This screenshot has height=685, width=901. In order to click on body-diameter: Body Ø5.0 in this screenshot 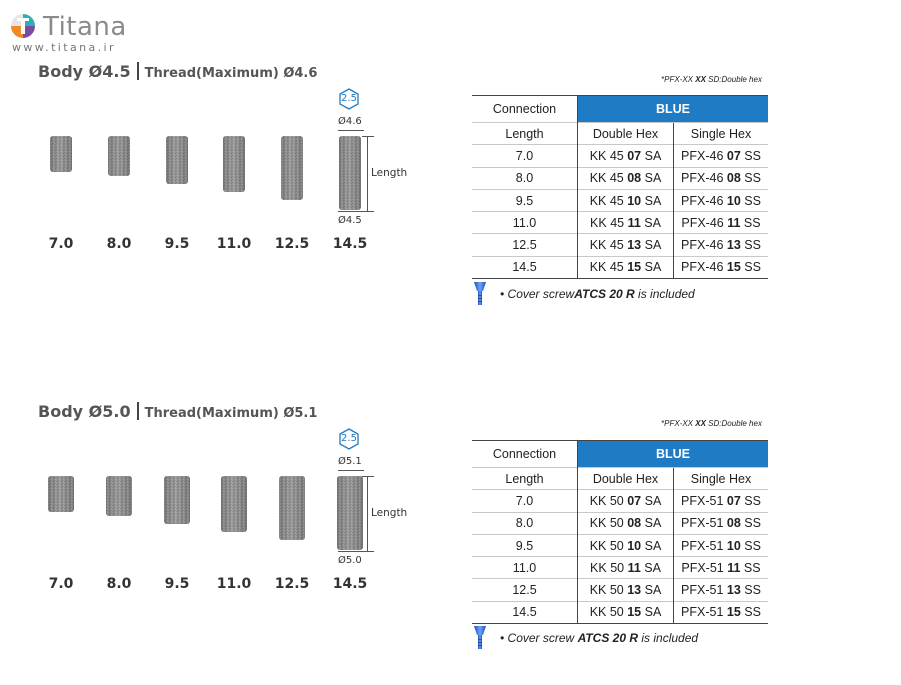, I will do `click(84, 411)`.